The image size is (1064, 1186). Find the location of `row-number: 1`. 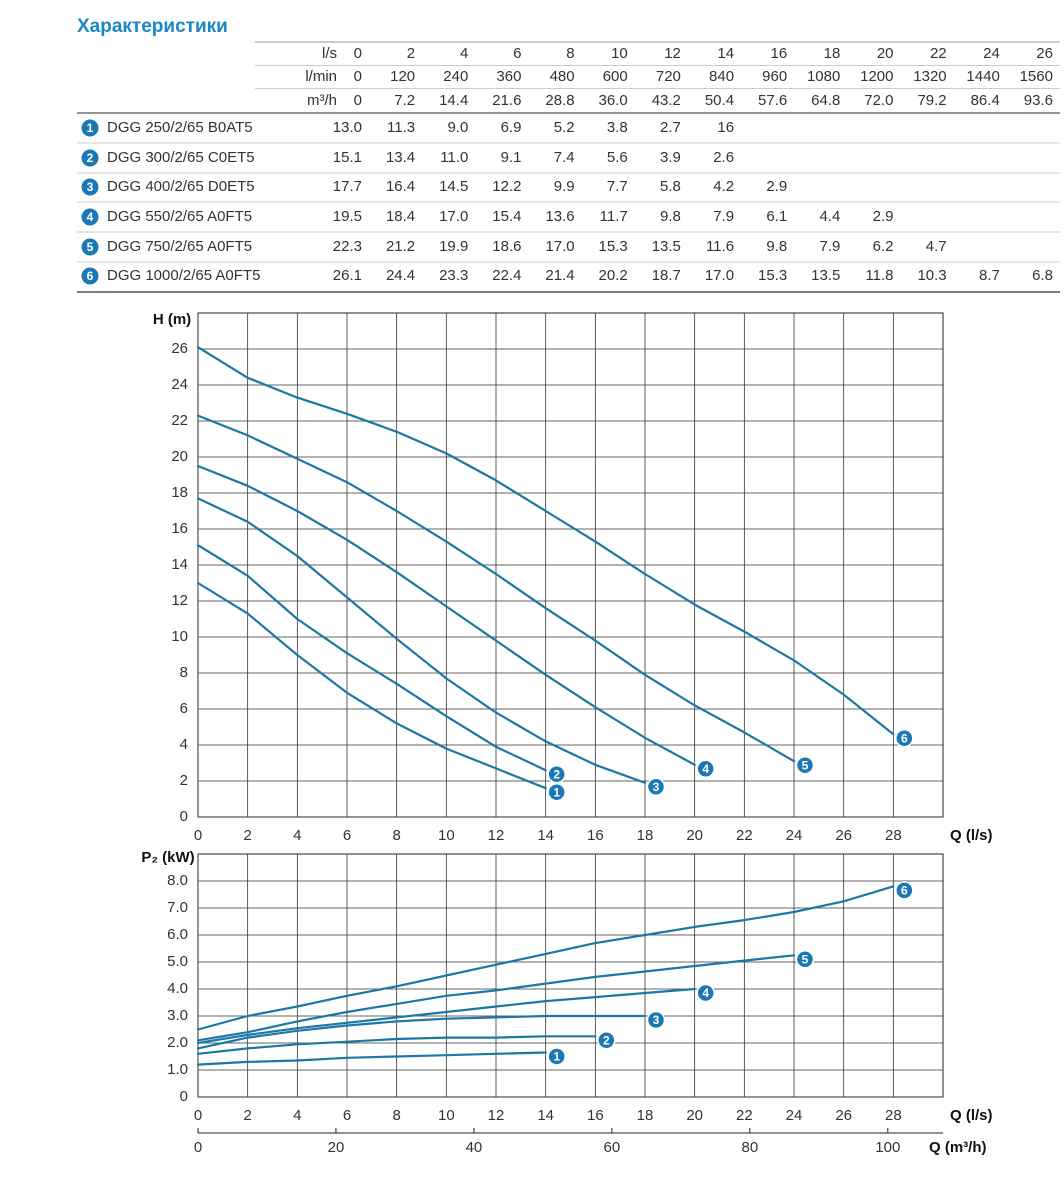

row-number: 1 is located at coordinates (90, 128).